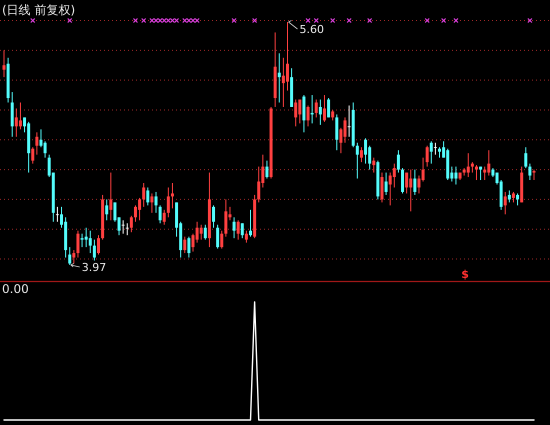 The width and height of the screenshot is (550, 425). I want to click on annotation: 3.97, so click(94, 267).